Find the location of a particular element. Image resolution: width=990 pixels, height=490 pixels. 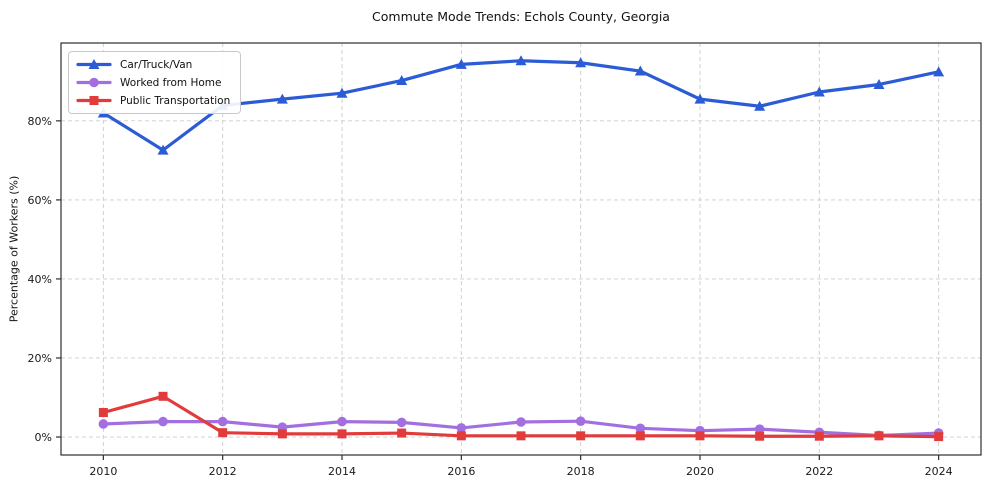

y-tick-label: 60% is located at coordinates (40, 200).